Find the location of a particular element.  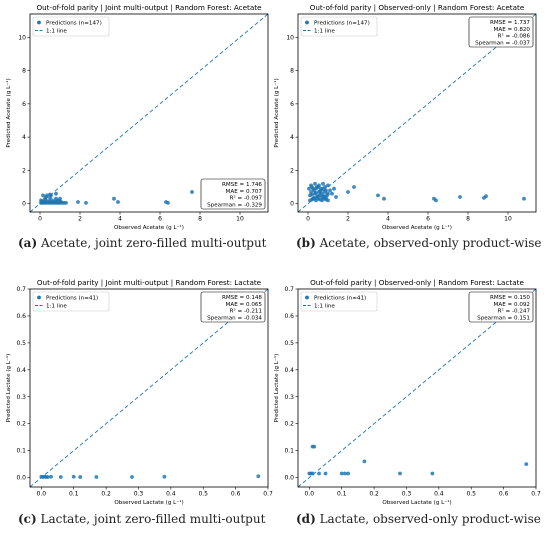

y-tick-label: 0.4 is located at coordinates (289, 370).